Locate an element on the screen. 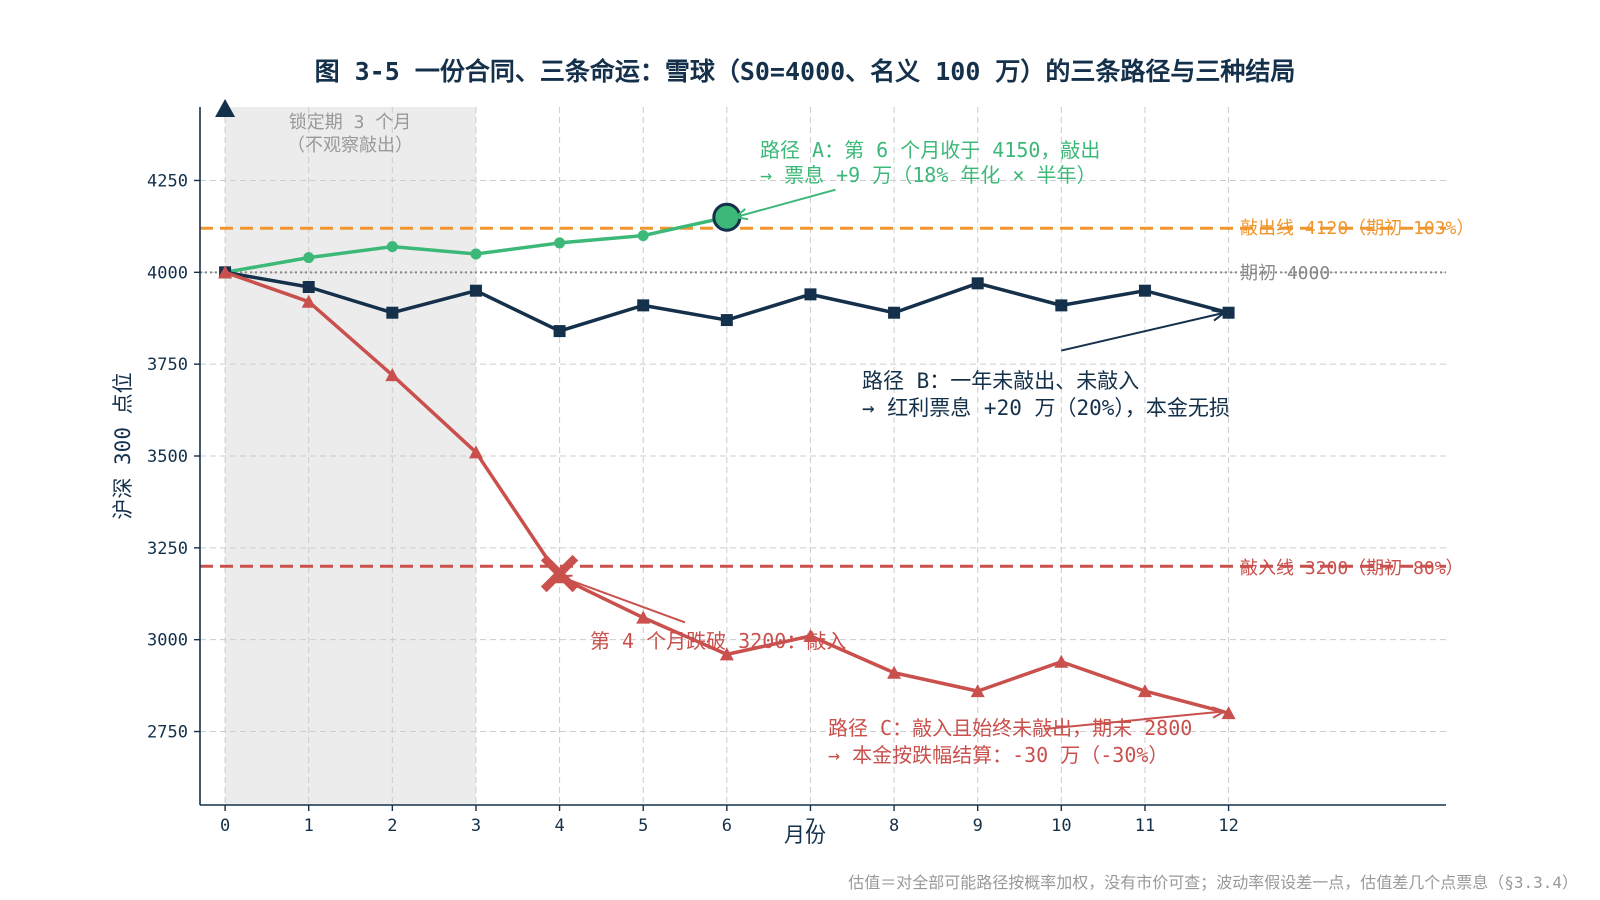  x-tick-label: 3 is located at coordinates (476, 826).